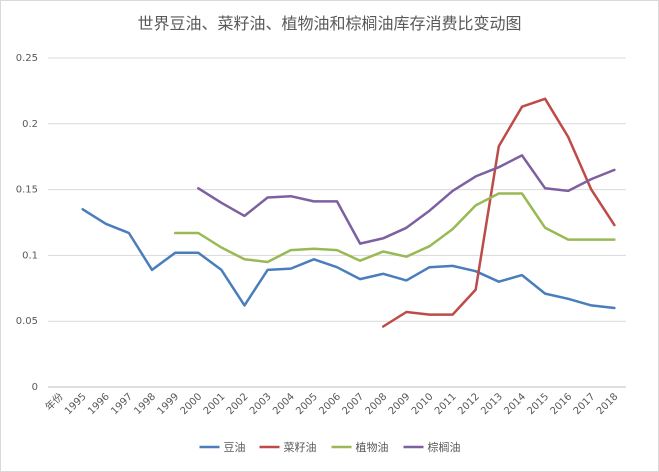 The width and height of the screenshot is (659, 472). Describe the element at coordinates (329, 23) in the screenshot. I see `chart-title: 世界豆油、菜籽油、植物油和棕榈油库存消费比变动图` at that location.